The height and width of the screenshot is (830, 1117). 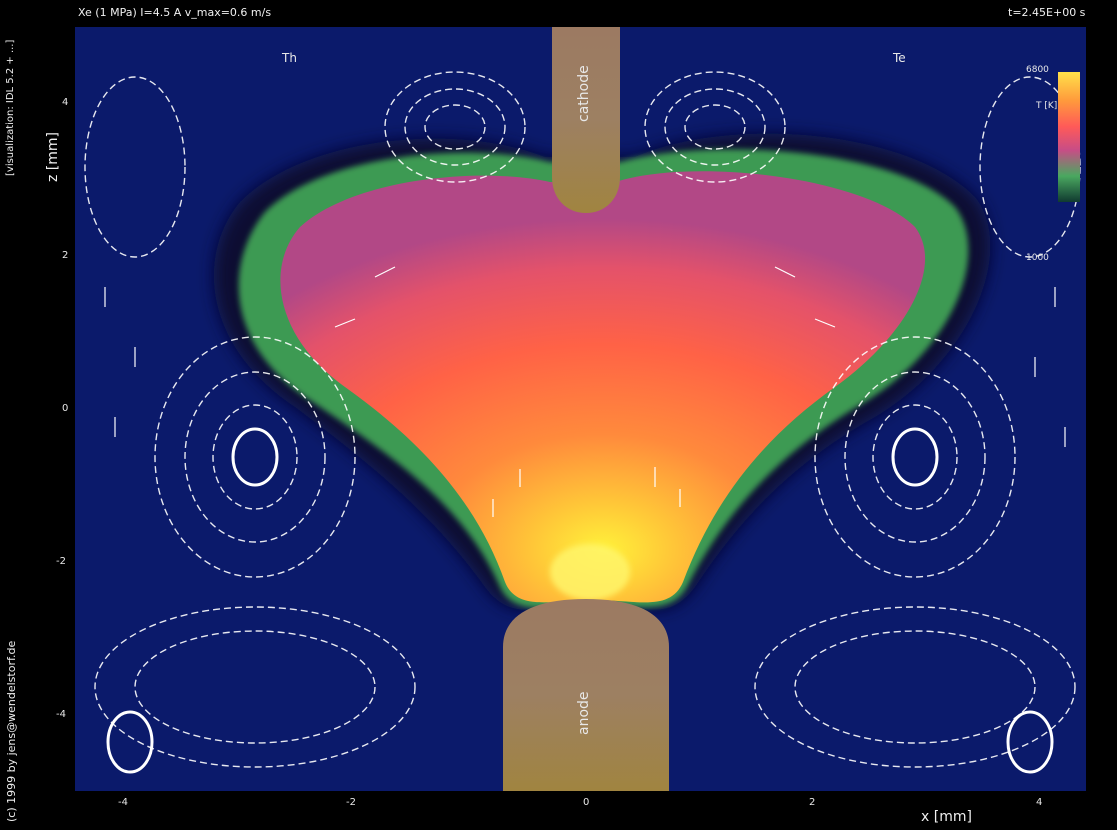 What do you see at coordinates (65, 255) in the screenshot?
I see `z-tick: 2` at bounding box center [65, 255].